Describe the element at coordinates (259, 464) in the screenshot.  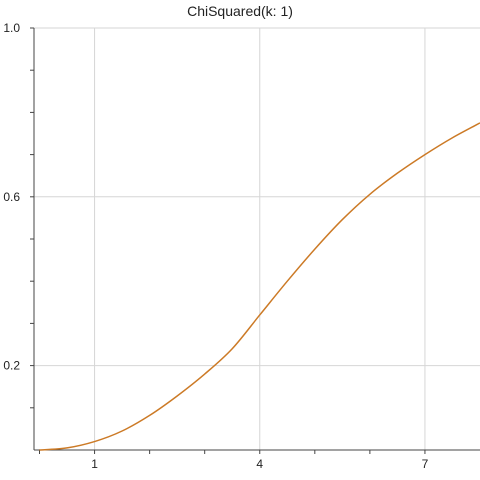
I see `x-tick-label: 4` at that location.